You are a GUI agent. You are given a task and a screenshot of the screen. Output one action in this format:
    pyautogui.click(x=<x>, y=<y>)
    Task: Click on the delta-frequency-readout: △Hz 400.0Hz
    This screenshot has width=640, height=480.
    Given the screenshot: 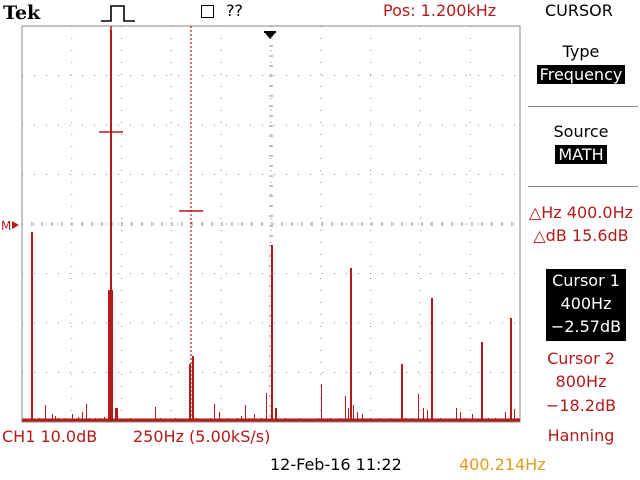 What is the action you would take?
    pyautogui.click(x=581, y=212)
    